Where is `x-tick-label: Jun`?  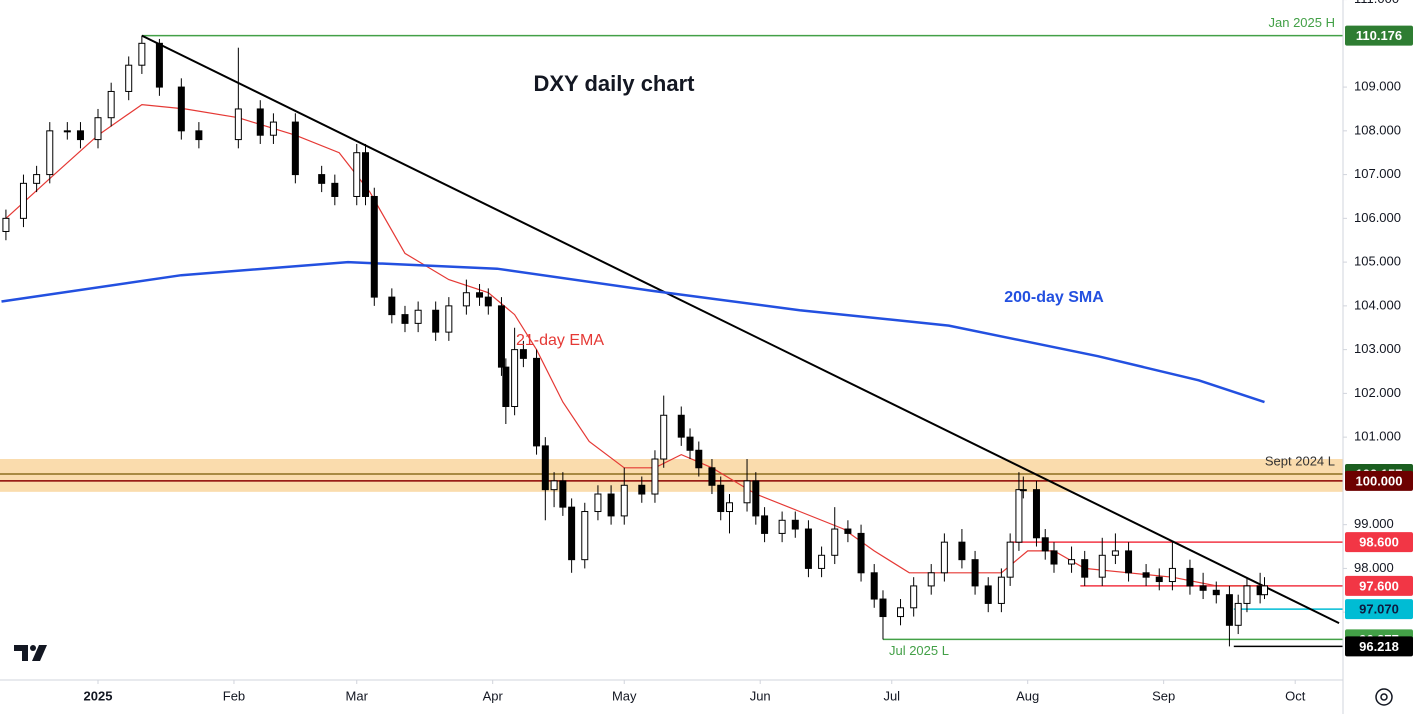 x-tick-label: Jun is located at coordinates (760, 695).